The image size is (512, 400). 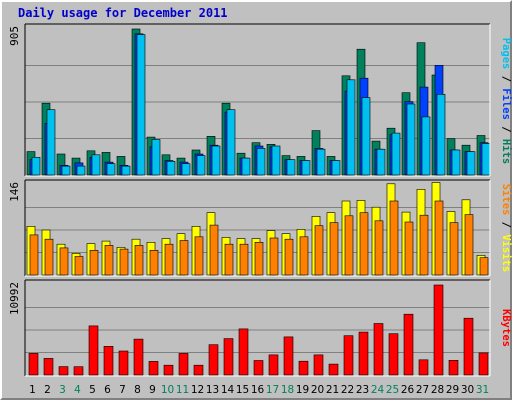 I want to click on x-tick-label-day-7: 7, so click(x=122, y=390).